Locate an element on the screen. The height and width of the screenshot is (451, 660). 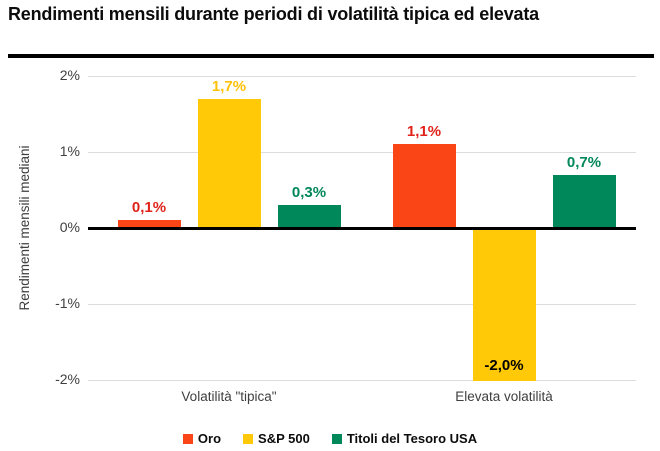
x-category-label: Volatilità "tipica" is located at coordinates (229, 396).